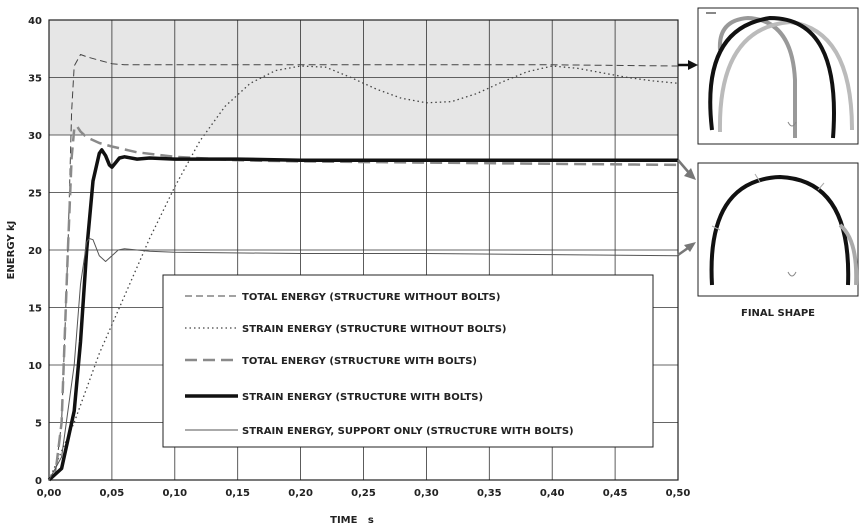 This screenshot has width=862, height=530. What do you see at coordinates (757, 76) in the screenshot?
I see `arch-gray-shape` at bounding box center [757, 76].